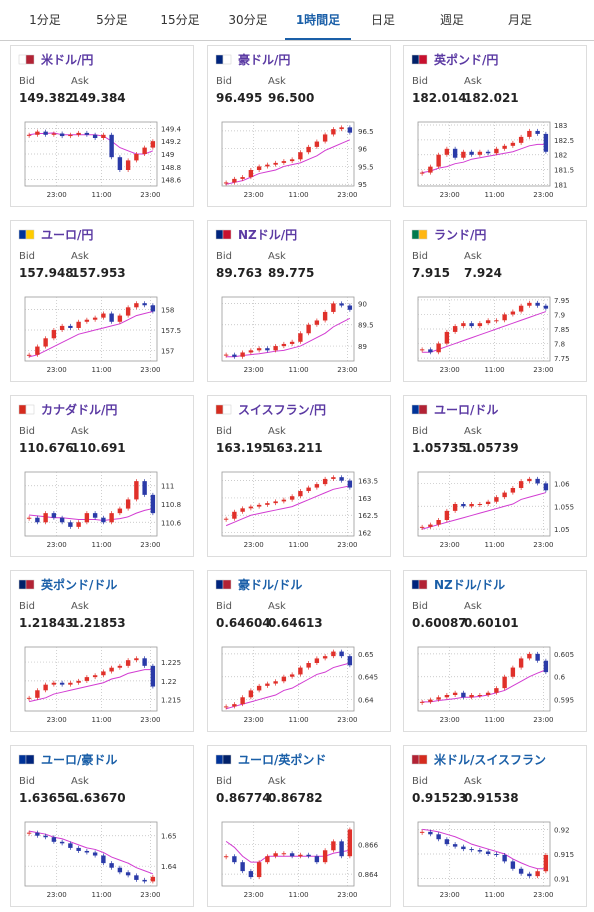 The height and width of the screenshot is (912, 594). I want to click on bid-price: 1.05735, so click(439, 448).